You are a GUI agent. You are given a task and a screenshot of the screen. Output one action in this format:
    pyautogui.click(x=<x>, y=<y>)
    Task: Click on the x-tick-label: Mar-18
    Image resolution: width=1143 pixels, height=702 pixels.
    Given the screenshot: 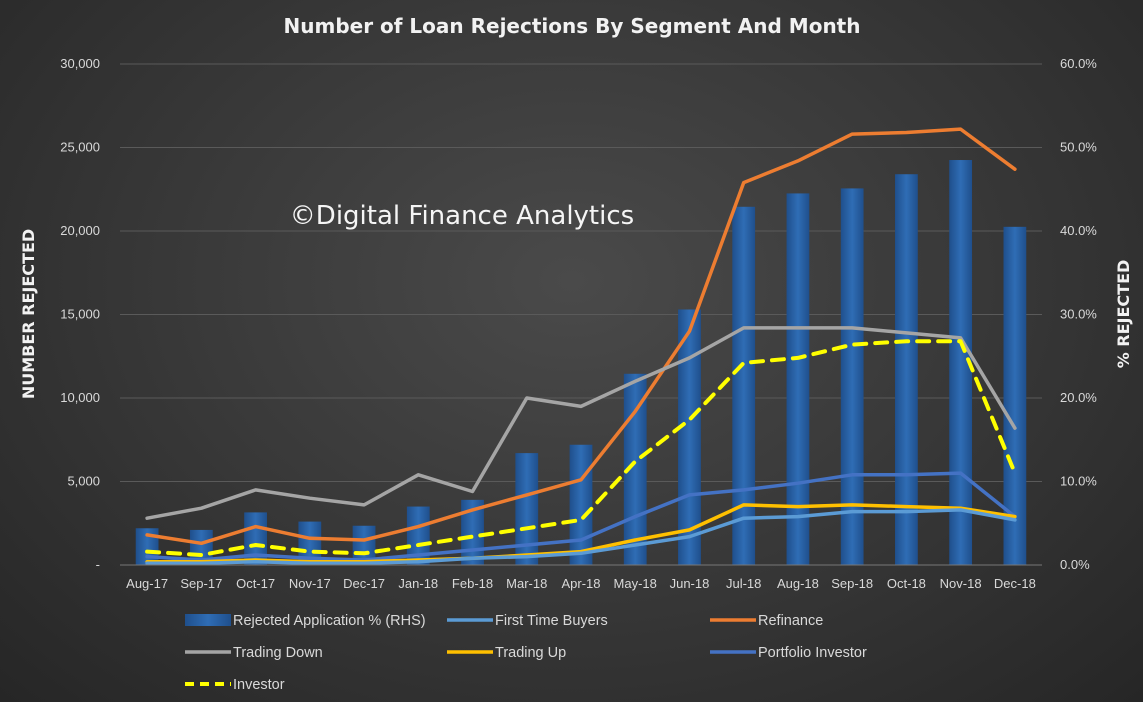 What is the action you would take?
    pyautogui.click(x=526, y=583)
    